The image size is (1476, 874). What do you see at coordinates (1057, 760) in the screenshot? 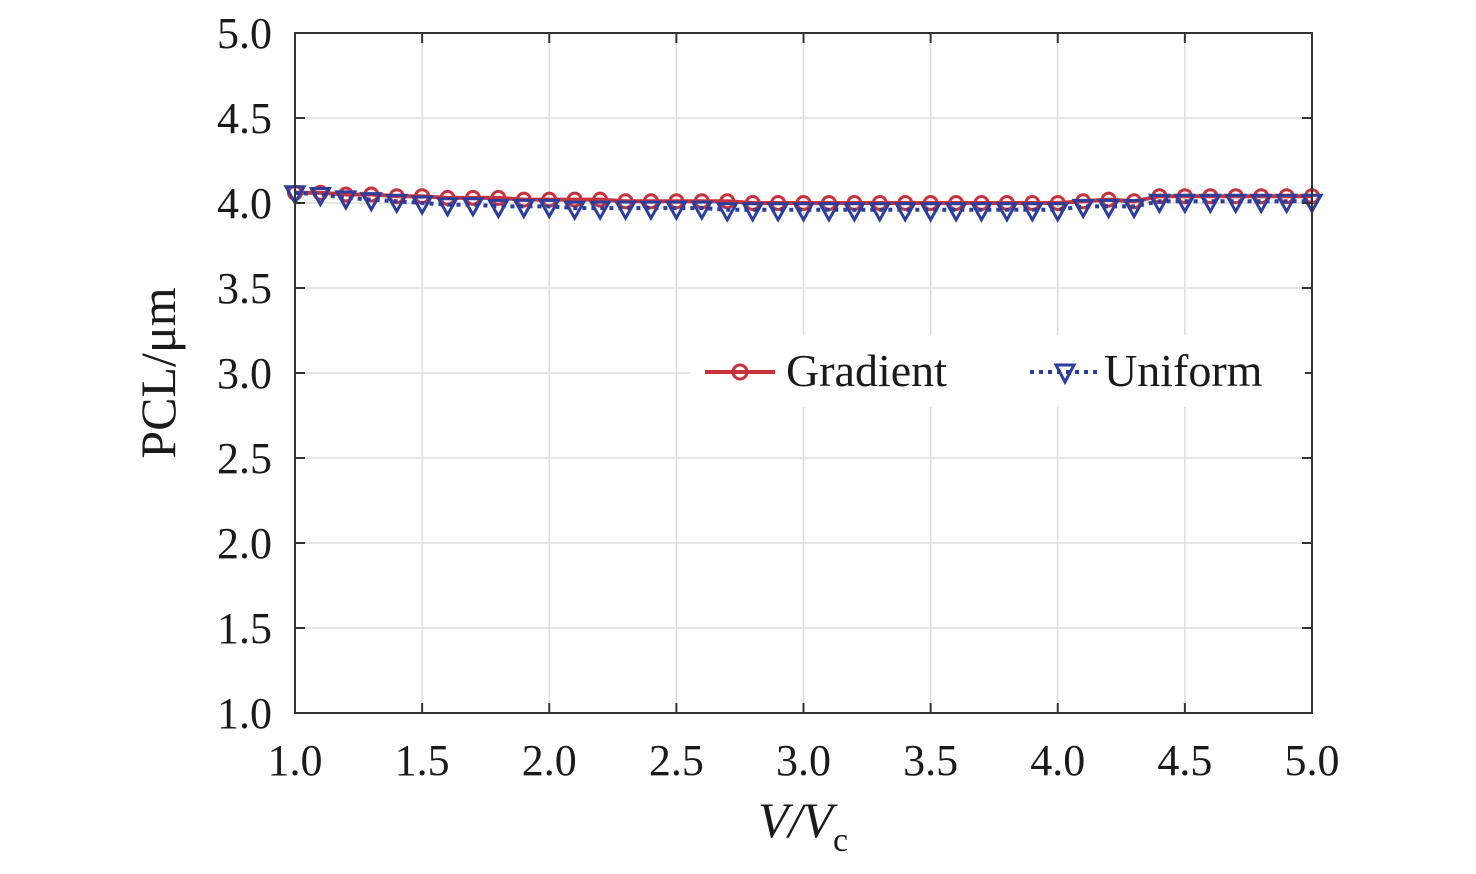
I see `x-tick-label: 4.0` at bounding box center [1057, 760].